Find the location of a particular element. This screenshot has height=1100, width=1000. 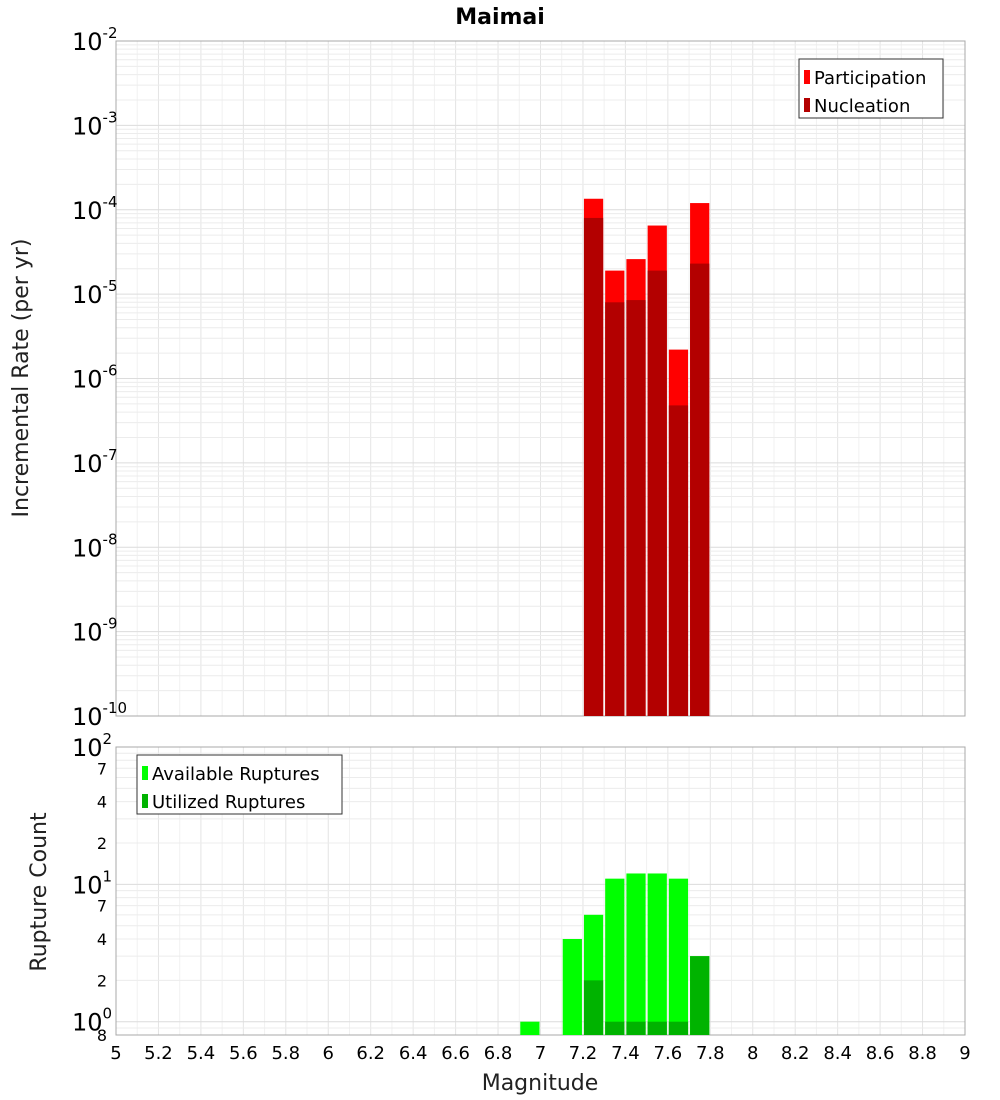

x-tick-label: 6.8 is located at coordinates (498, 1053).